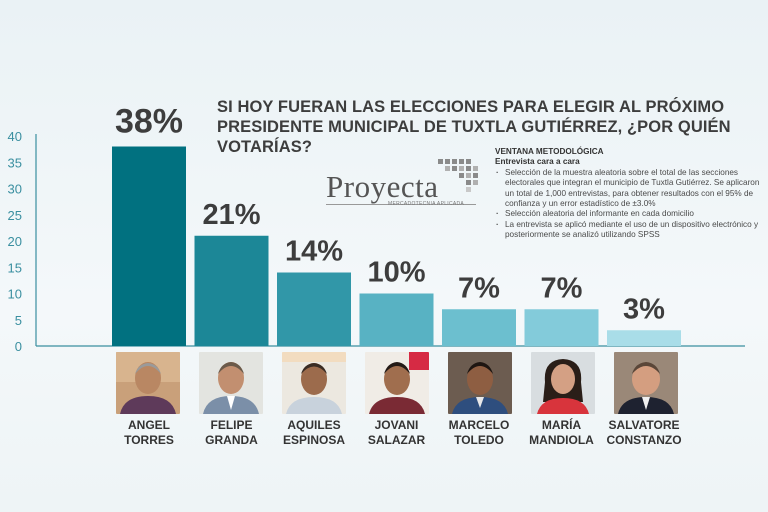  Describe the element at coordinates (15, 294) in the screenshot. I see `y-tick-label: 10` at that location.